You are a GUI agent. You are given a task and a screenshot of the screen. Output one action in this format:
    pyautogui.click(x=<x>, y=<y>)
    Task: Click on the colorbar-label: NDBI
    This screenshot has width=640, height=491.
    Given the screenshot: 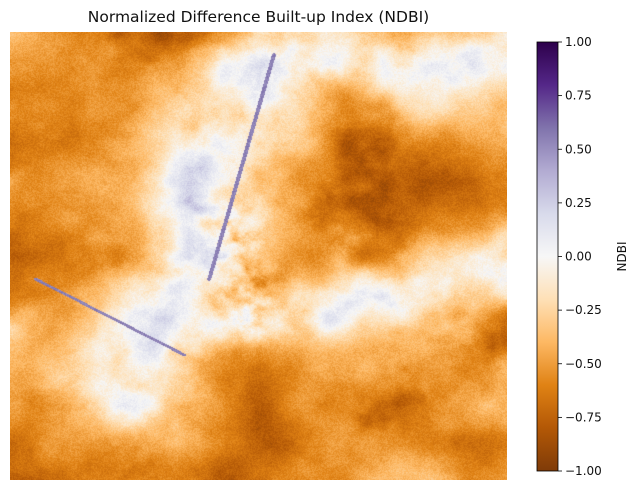 What is the action you would take?
    pyautogui.click(x=622, y=257)
    